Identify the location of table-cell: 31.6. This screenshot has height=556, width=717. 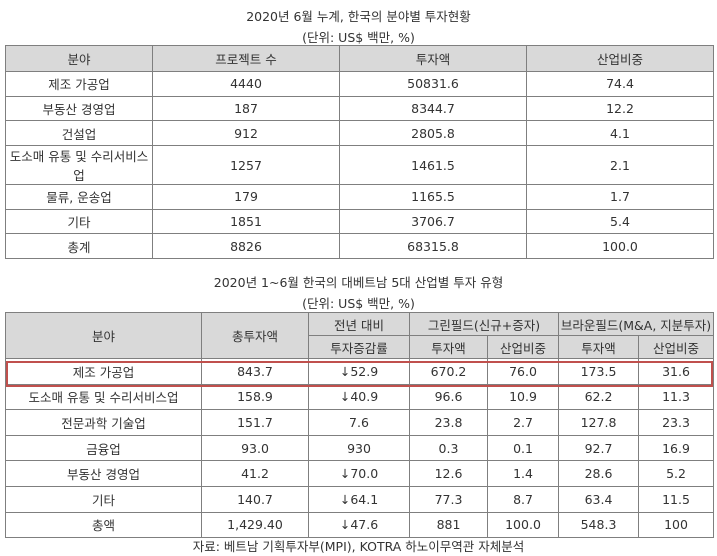
(676, 371).